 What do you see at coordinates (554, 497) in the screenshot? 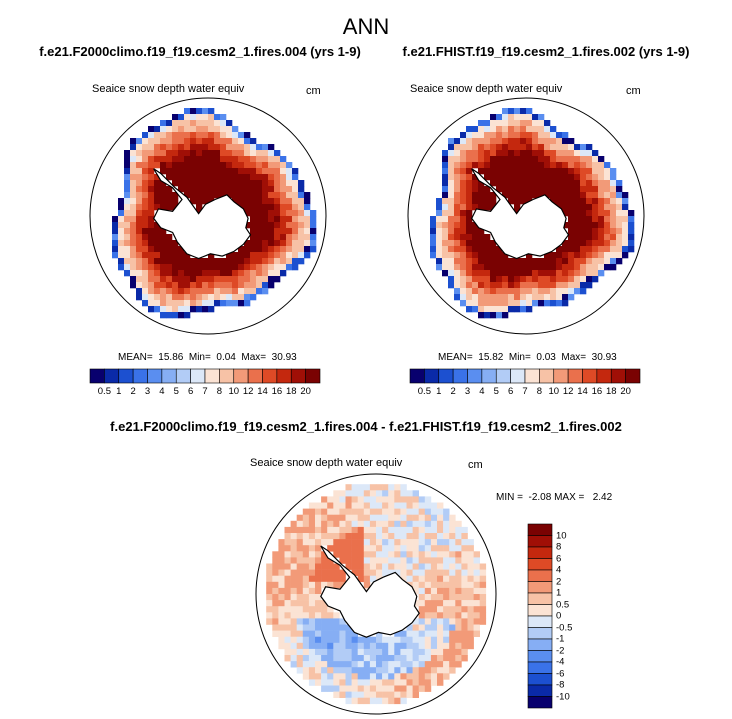
I see `diff-stats: MIN = -2.08 MAX = 2.42` at bounding box center [554, 497].